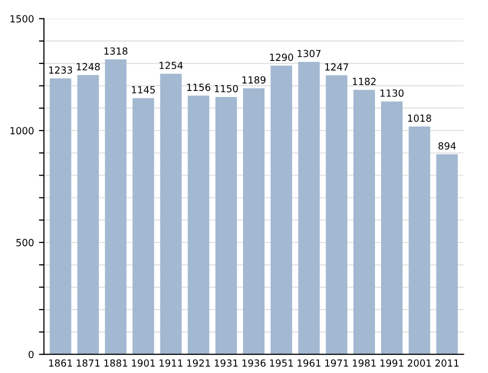 Image resolution: width=488 pixels, height=373 pixels. I want to click on x-tick-label: 1961, so click(309, 363).